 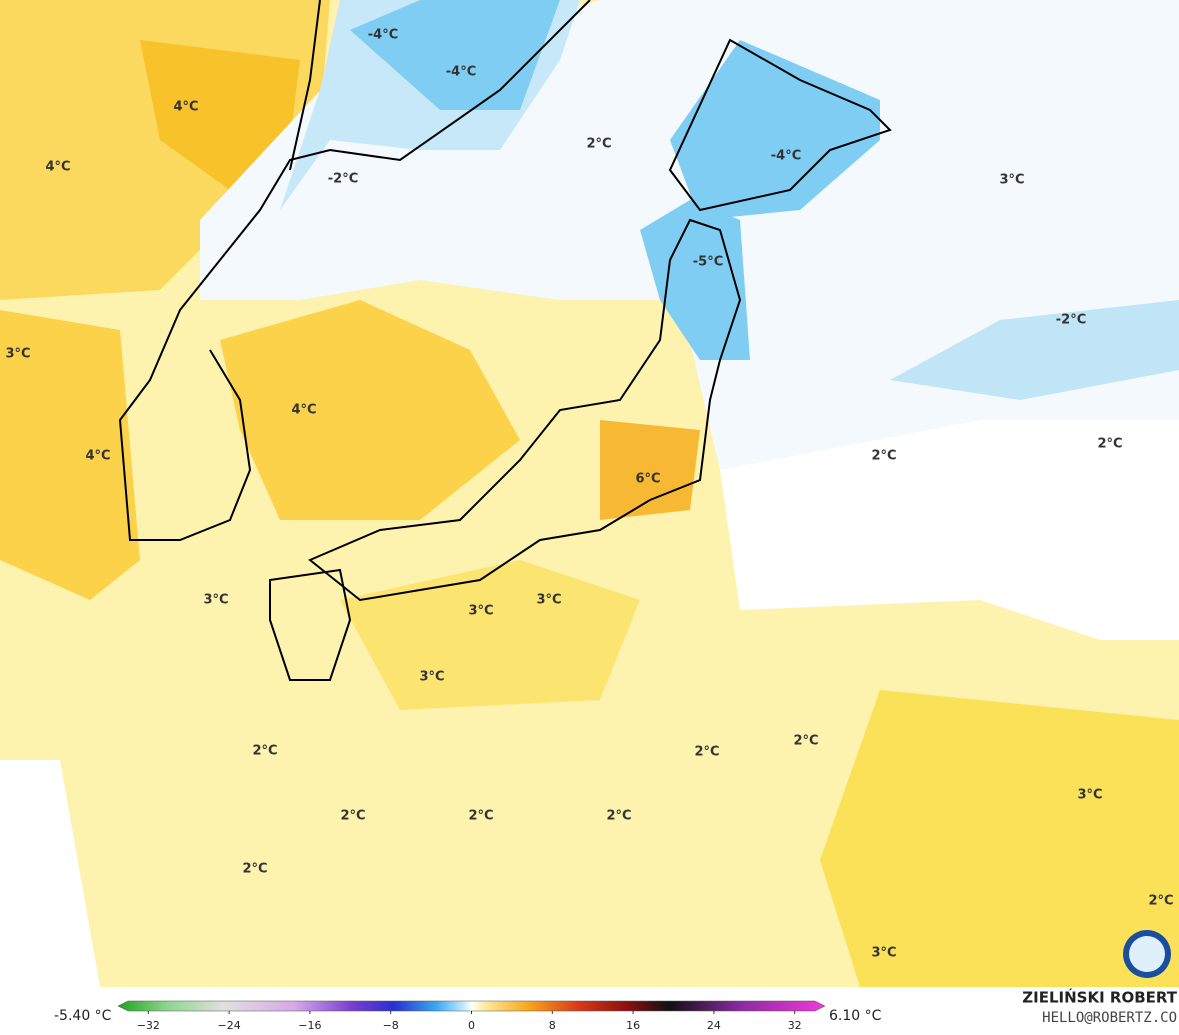 What do you see at coordinates (391, 1025) in the screenshot?
I see `colorbar-tick-label: −8` at bounding box center [391, 1025].